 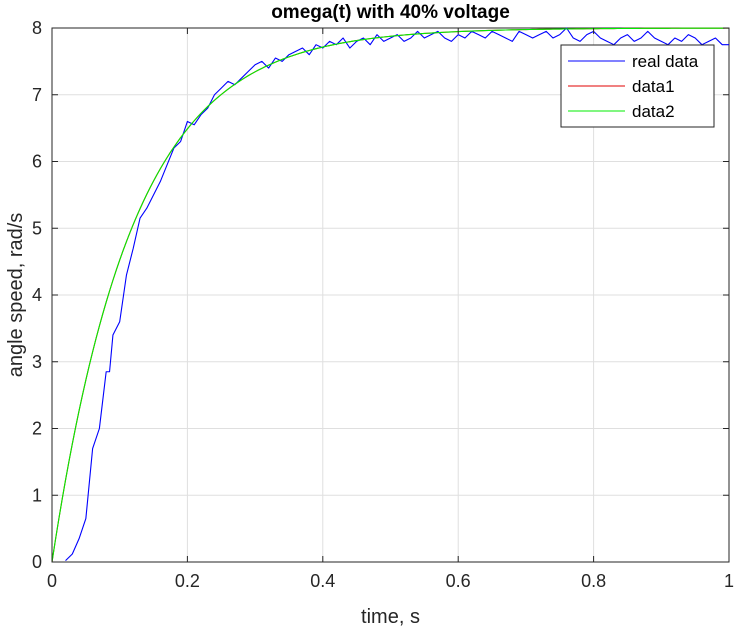 I want to click on y-axis-label: angle speed, rad/s, so click(x=16, y=295).